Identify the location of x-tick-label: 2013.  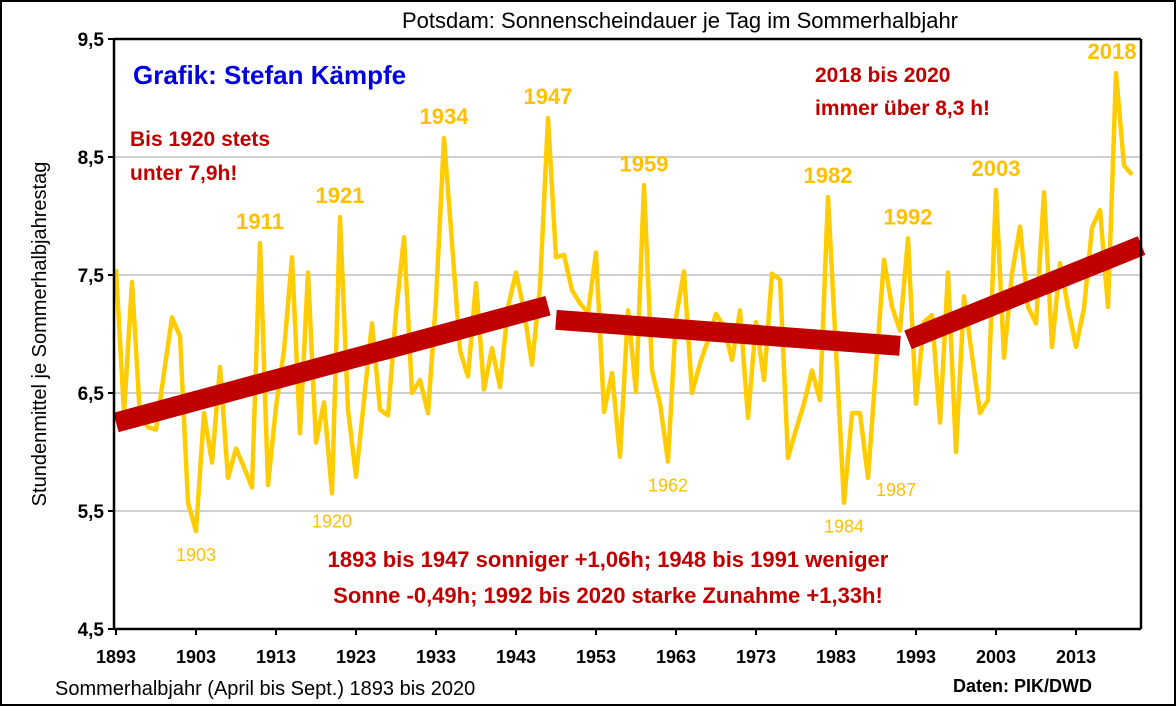
(1076, 657).